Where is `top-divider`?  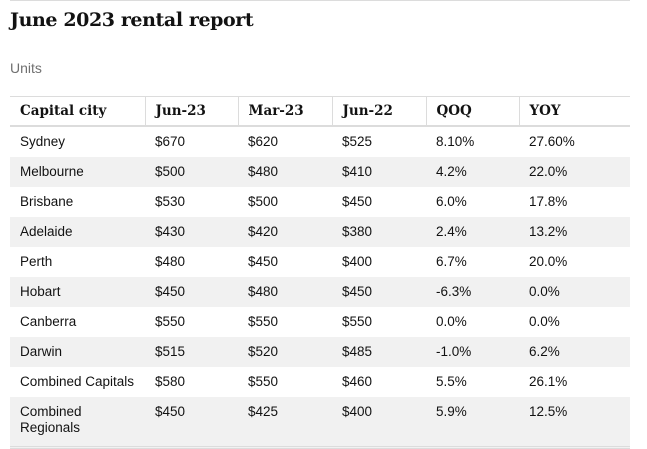 top-divider is located at coordinates (320, 0).